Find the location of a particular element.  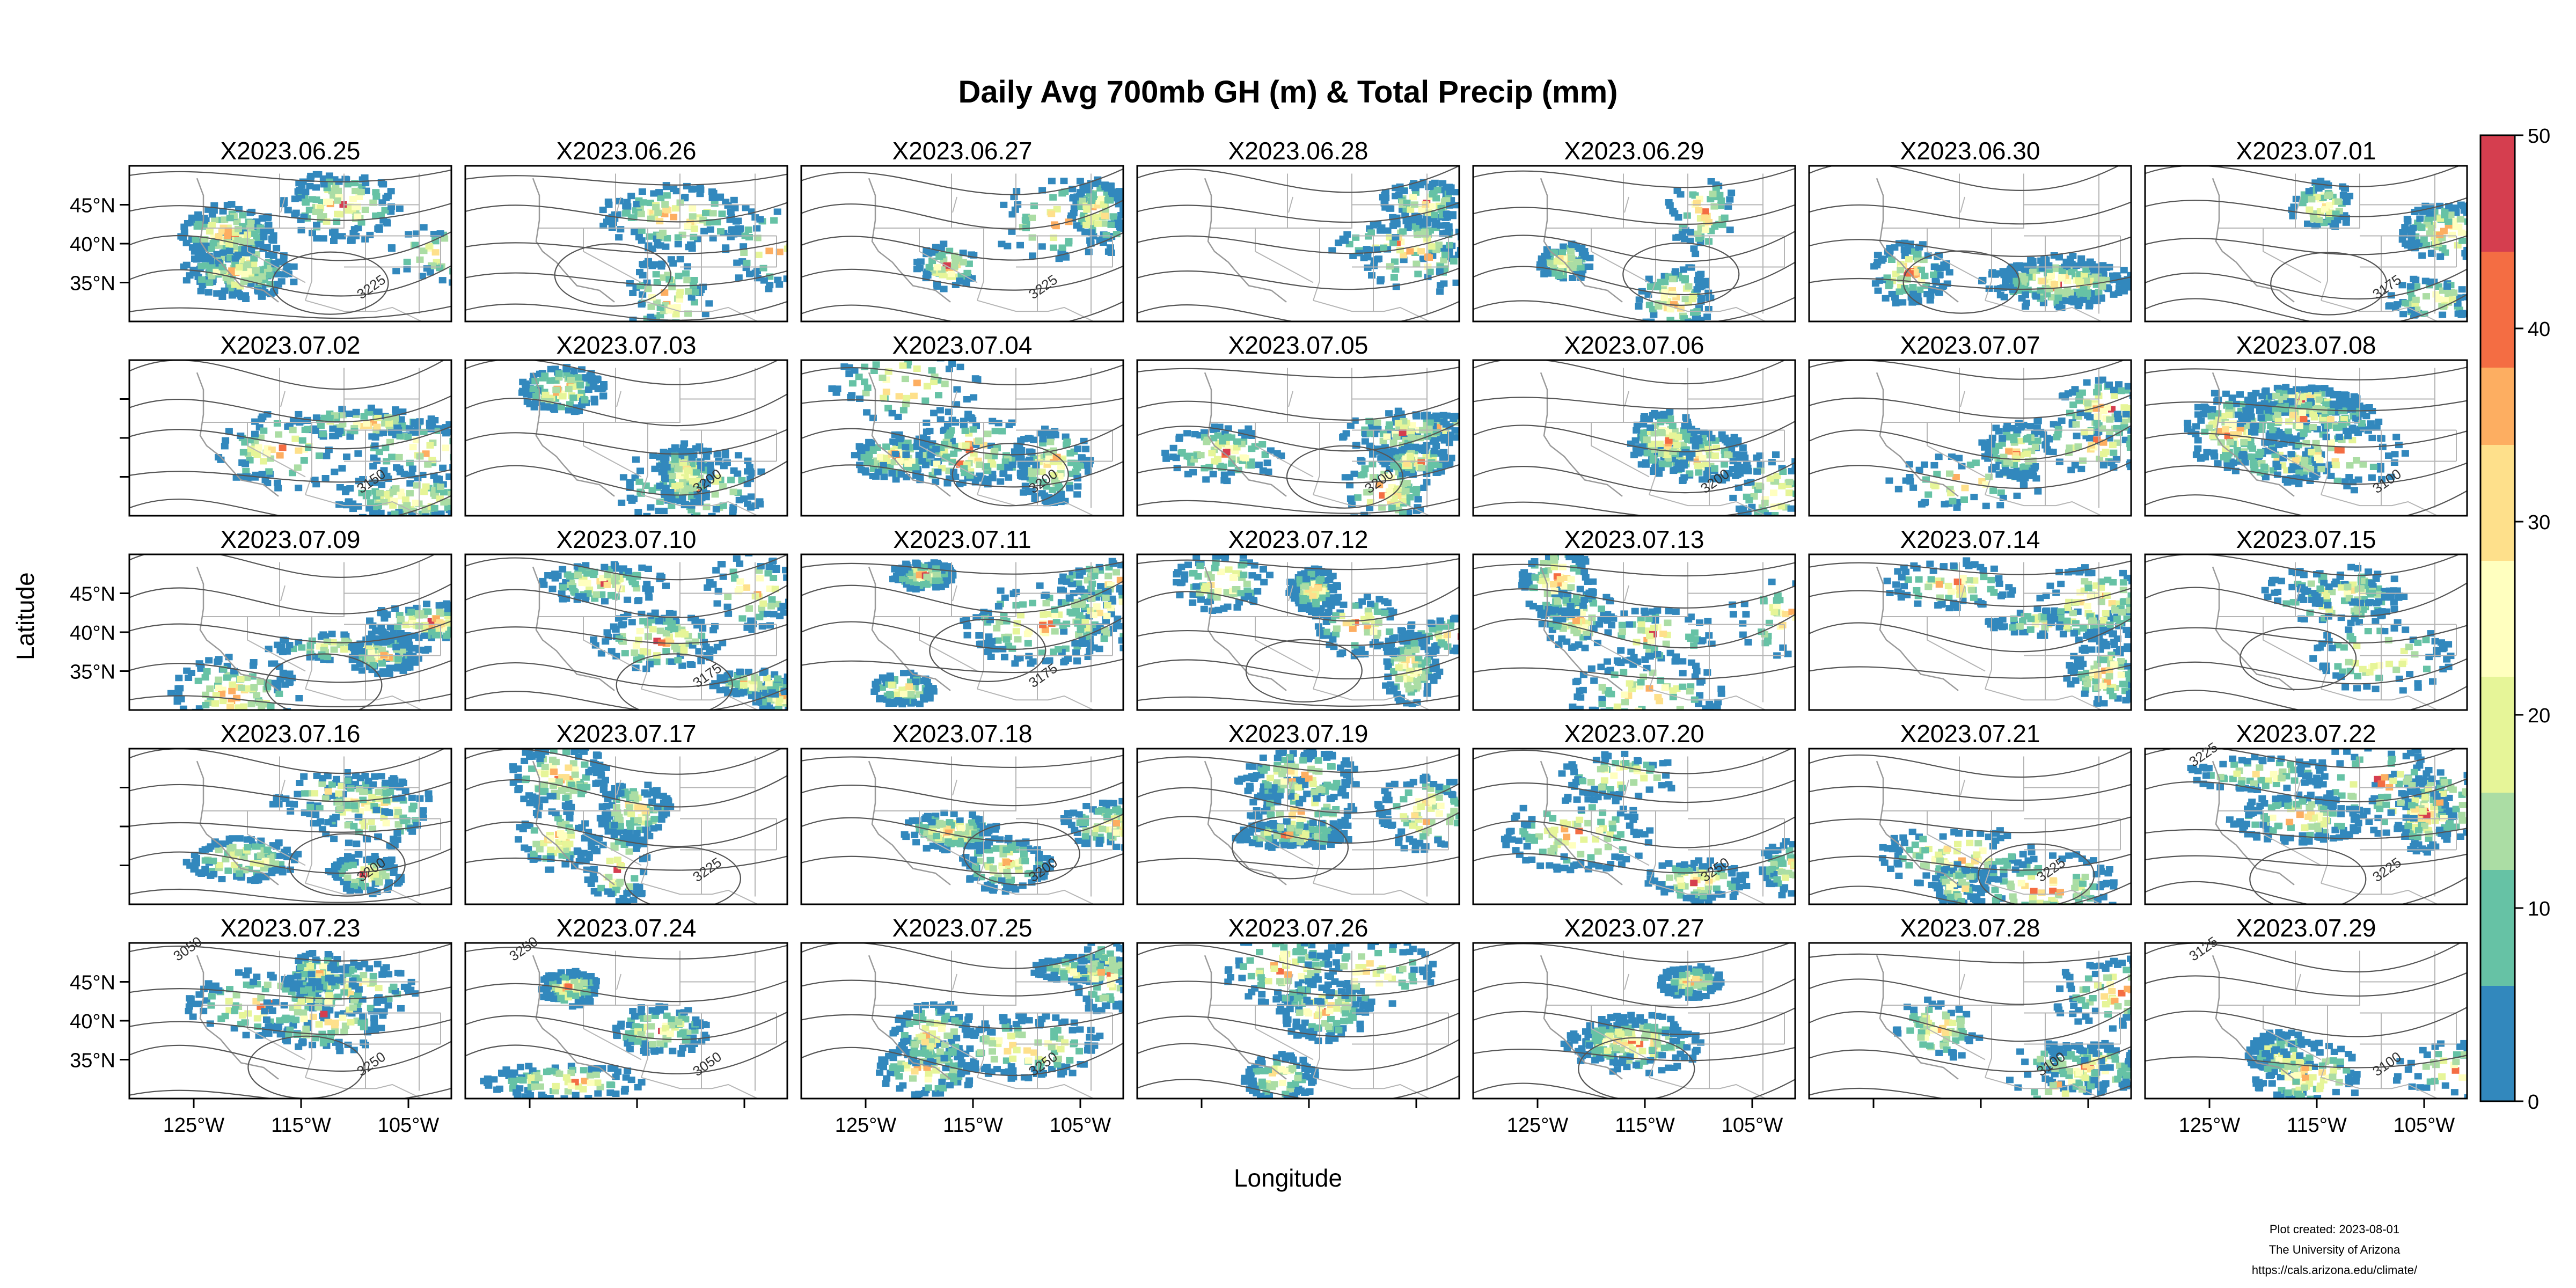

panel-title: X2023.06.27 is located at coordinates (962, 151).